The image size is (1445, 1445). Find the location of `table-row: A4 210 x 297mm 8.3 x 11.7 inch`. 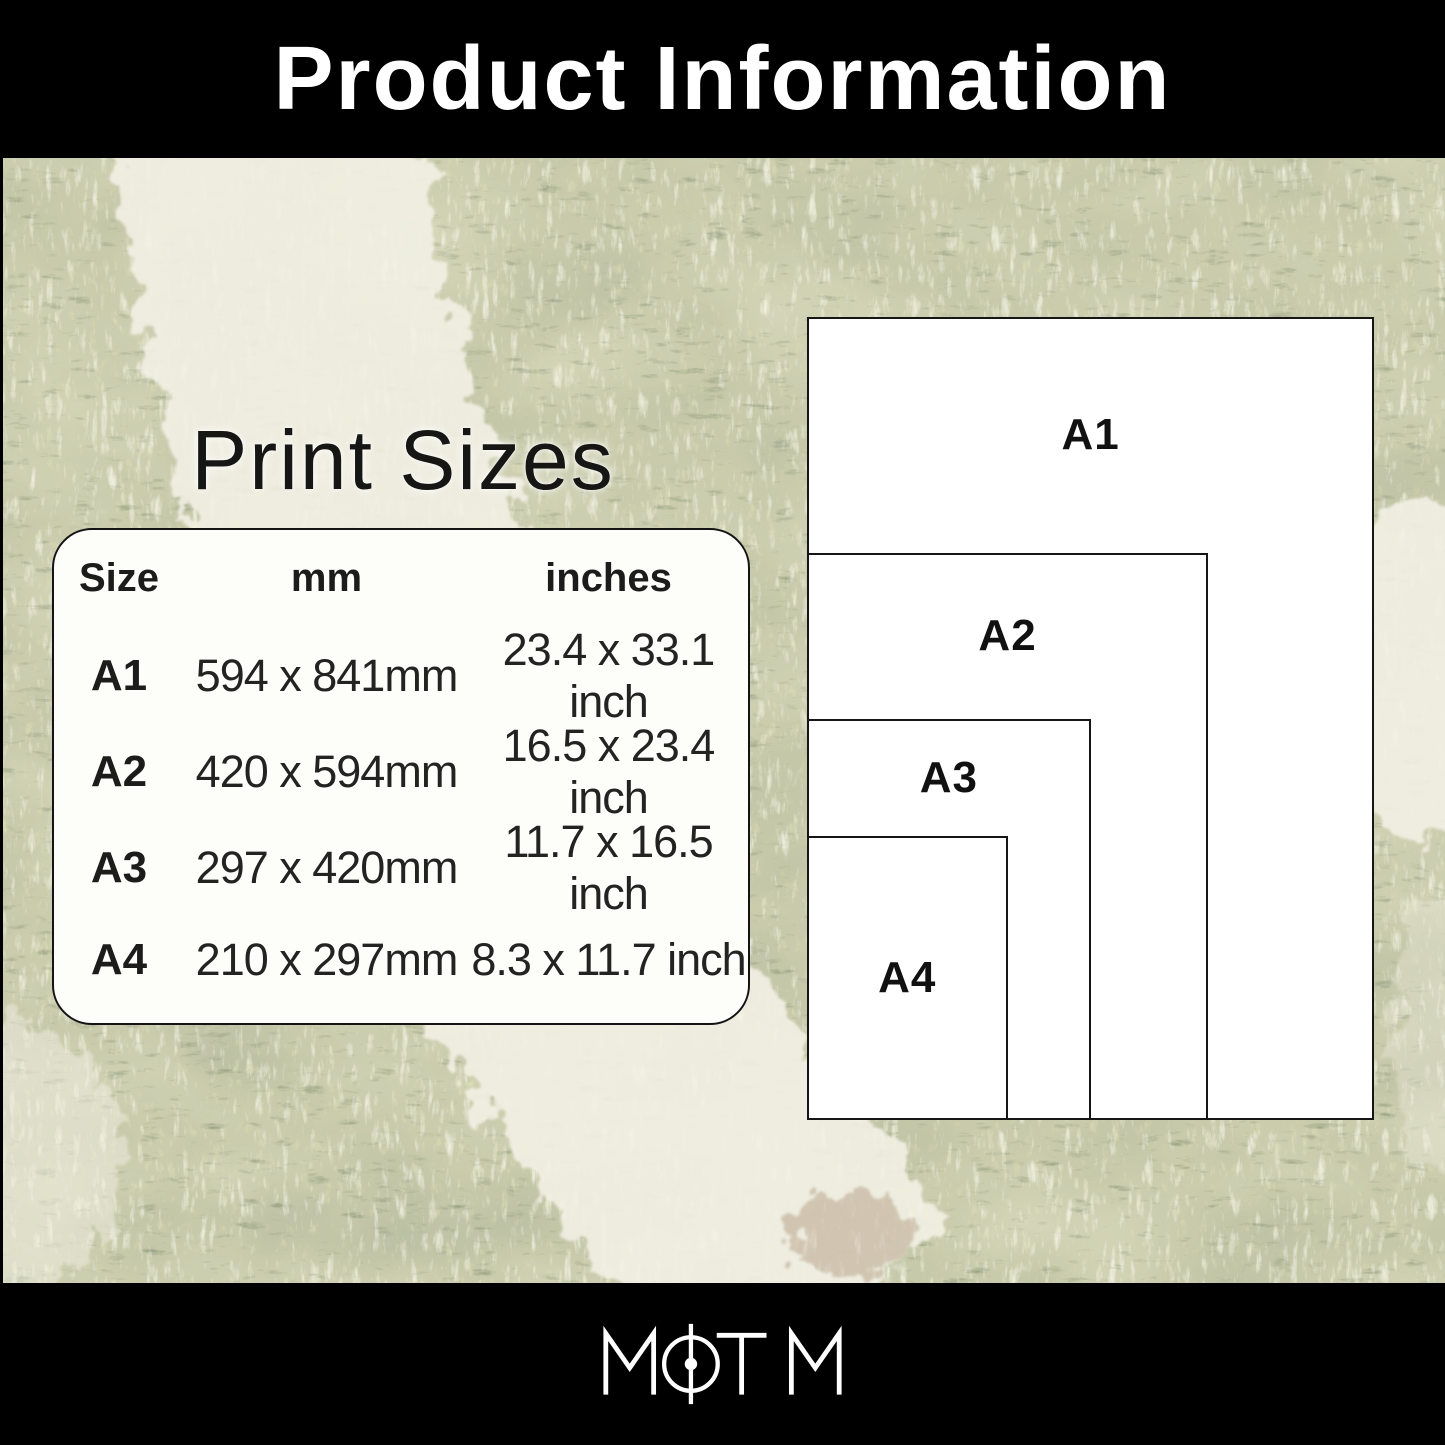

table-row: A4 210 x 297mm 8.3 x 11.7 inch is located at coordinates (401, 960).